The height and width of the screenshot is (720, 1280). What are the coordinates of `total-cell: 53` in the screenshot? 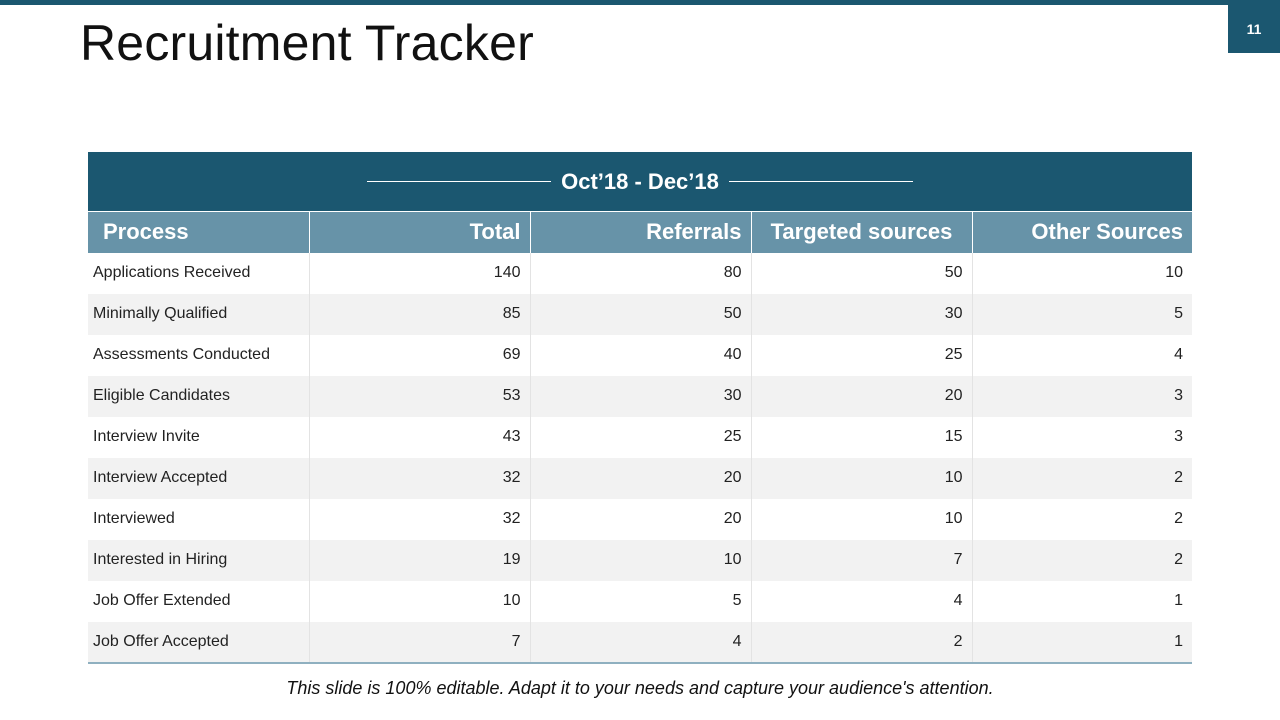 It's located at (419, 396).